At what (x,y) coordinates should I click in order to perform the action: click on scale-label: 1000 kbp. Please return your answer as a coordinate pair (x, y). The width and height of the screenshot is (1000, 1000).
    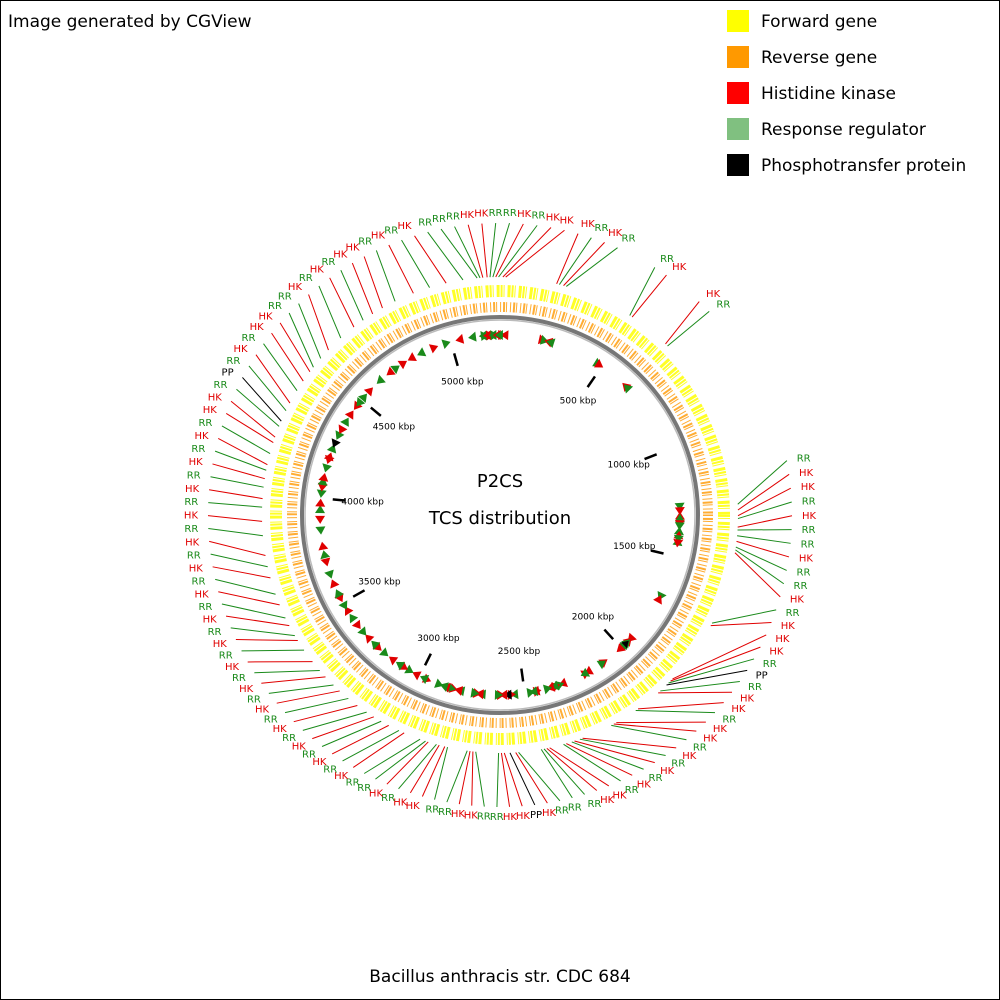
    Looking at the image, I should click on (628, 466).